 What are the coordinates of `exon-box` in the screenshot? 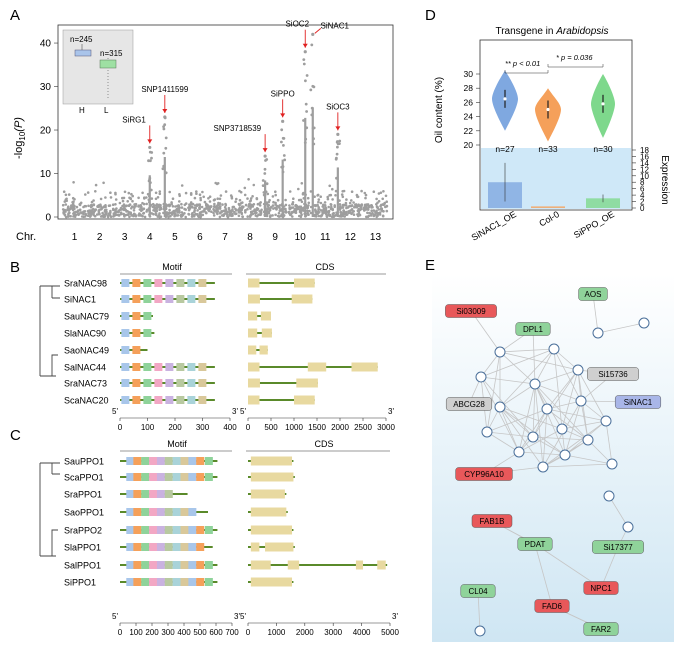 It's located at (272, 477).